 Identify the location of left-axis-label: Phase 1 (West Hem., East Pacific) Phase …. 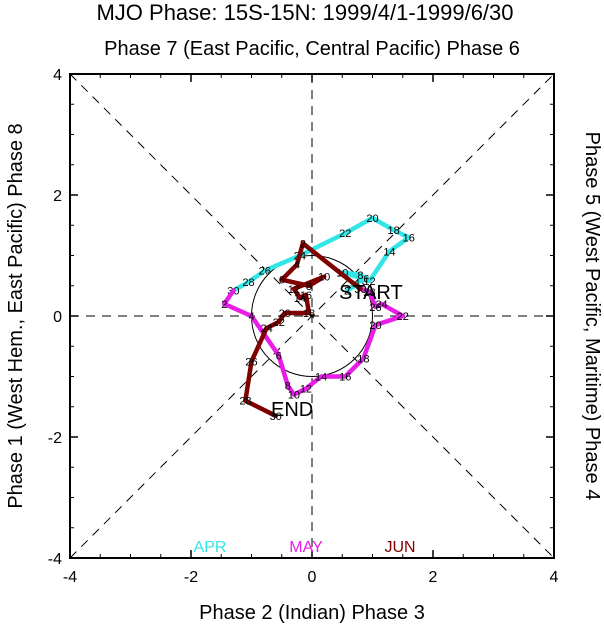
(16, 315).